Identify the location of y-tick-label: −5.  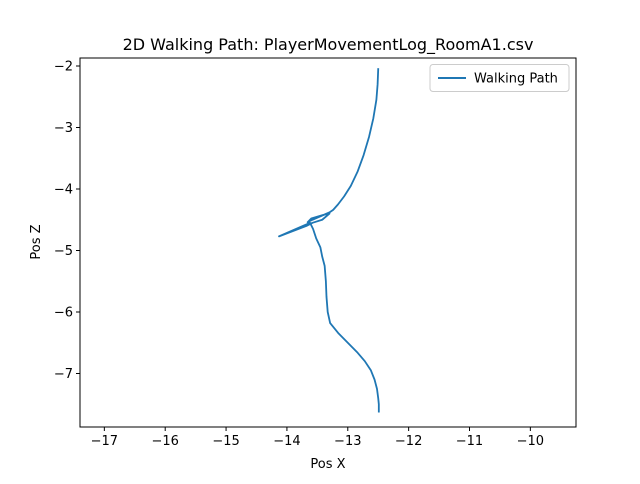
(63, 251).